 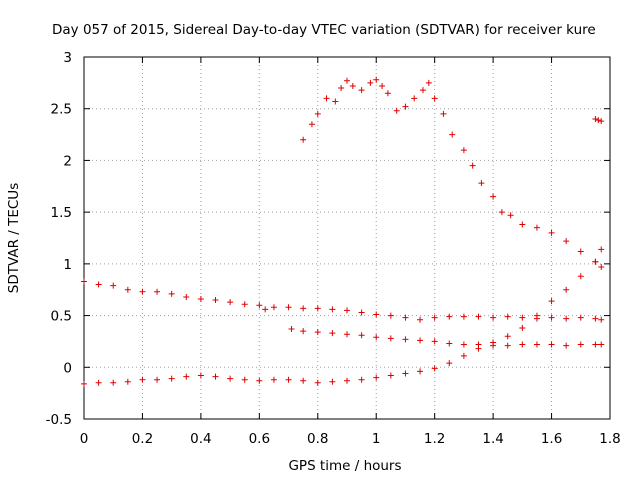 What do you see at coordinates (259, 439) in the screenshot?
I see `x-tick-label: 0.6` at bounding box center [259, 439].